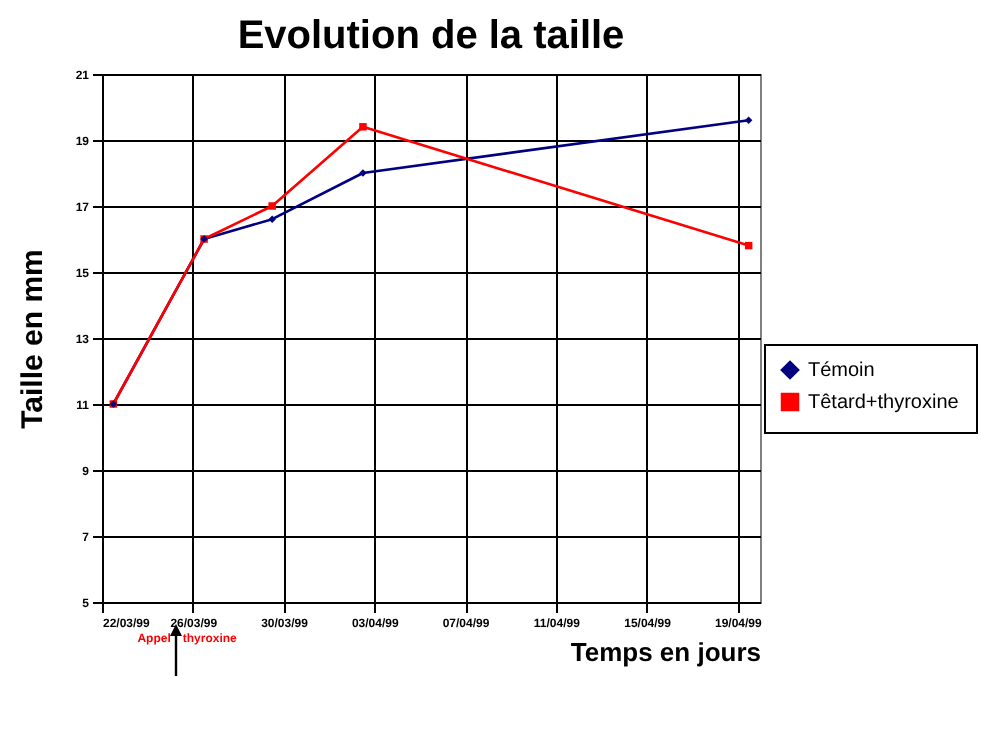 The height and width of the screenshot is (740, 1000). Describe the element at coordinates (841, 371) in the screenshot. I see `legend-label: Témoin` at that location.